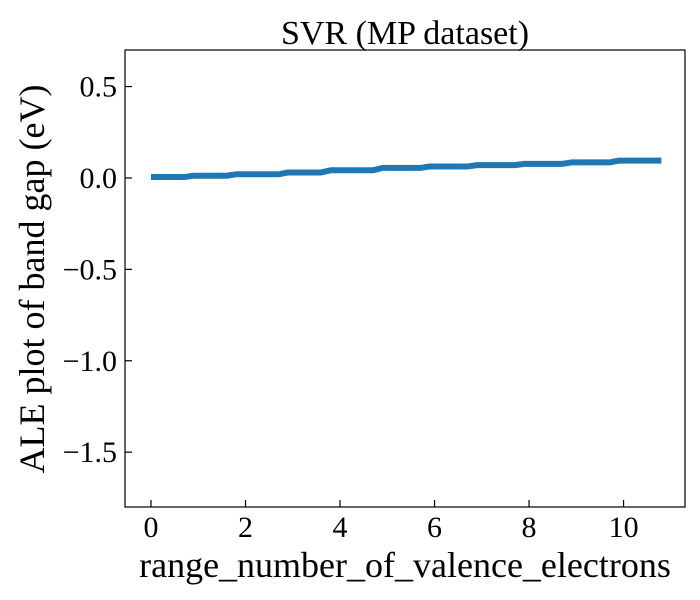 This screenshot has width=700, height=600. What do you see at coordinates (150, 527) in the screenshot?
I see `x-tick-label: 0` at bounding box center [150, 527].